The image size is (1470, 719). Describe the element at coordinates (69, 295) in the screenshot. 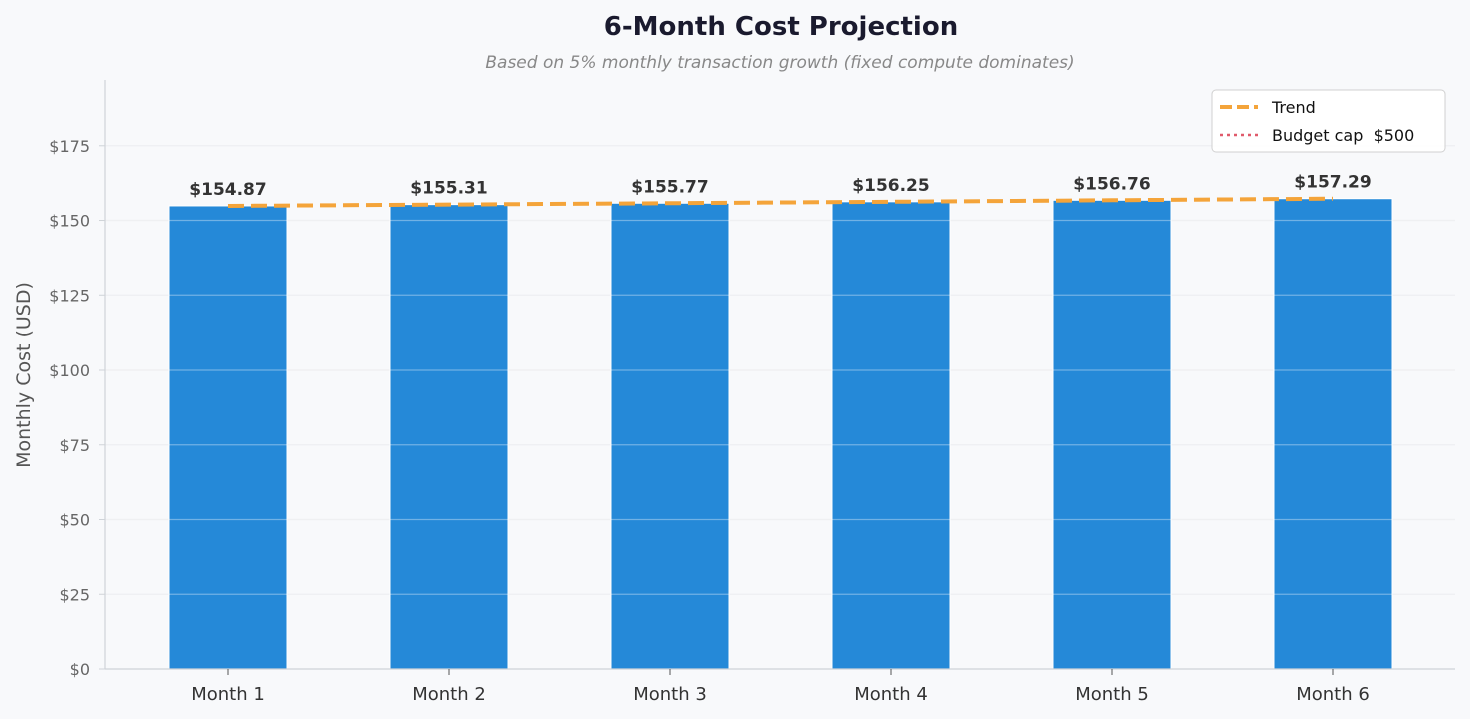

I see `y-tick-label: $125` at that location.